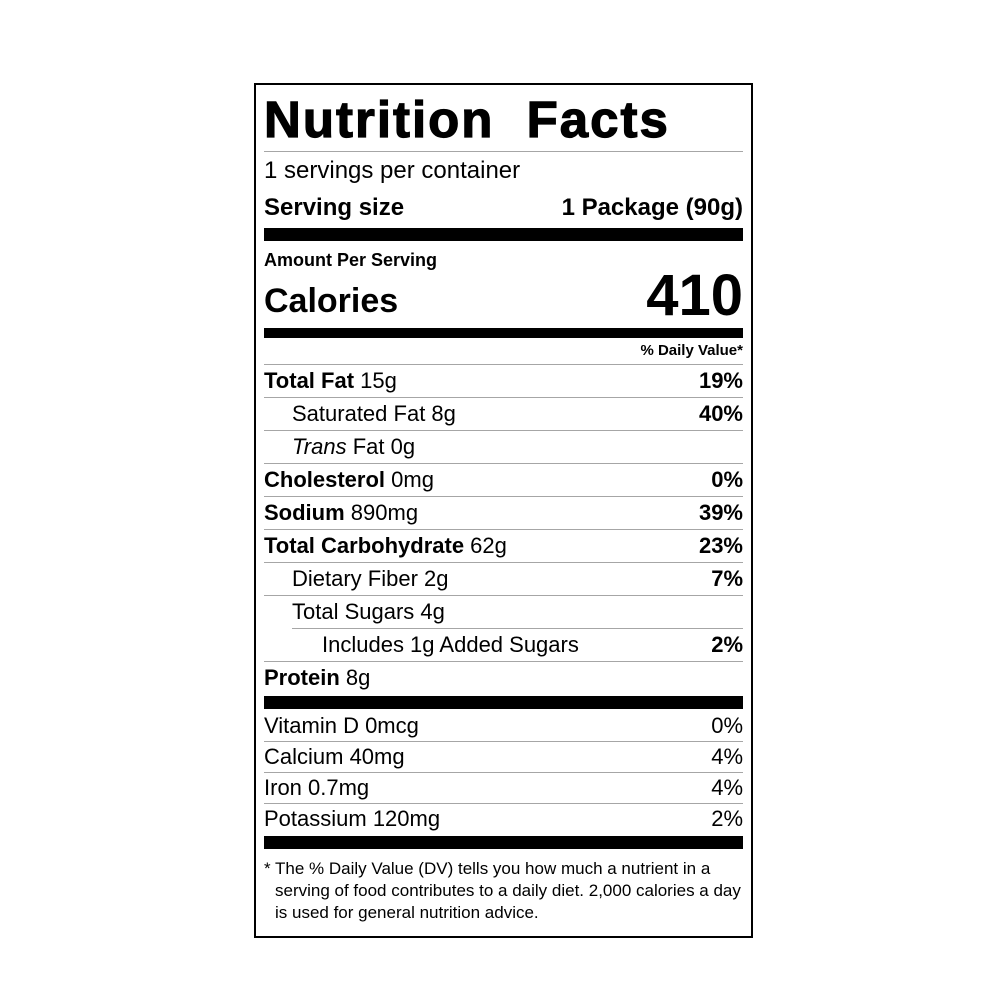 The width and height of the screenshot is (1000, 1000). Describe the element at coordinates (503, 295) in the screenshot. I see `calories-row: Calories 410` at that location.